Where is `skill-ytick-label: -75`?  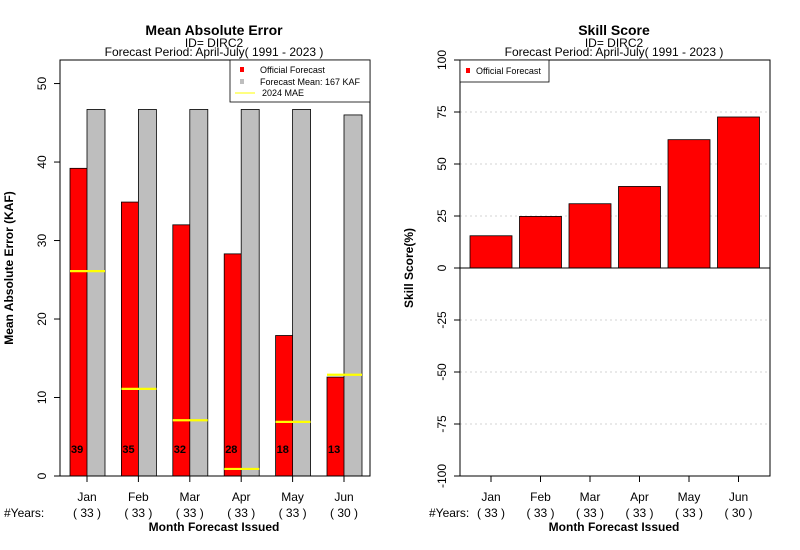 skill-ytick-label: -75 is located at coordinates (442, 424).